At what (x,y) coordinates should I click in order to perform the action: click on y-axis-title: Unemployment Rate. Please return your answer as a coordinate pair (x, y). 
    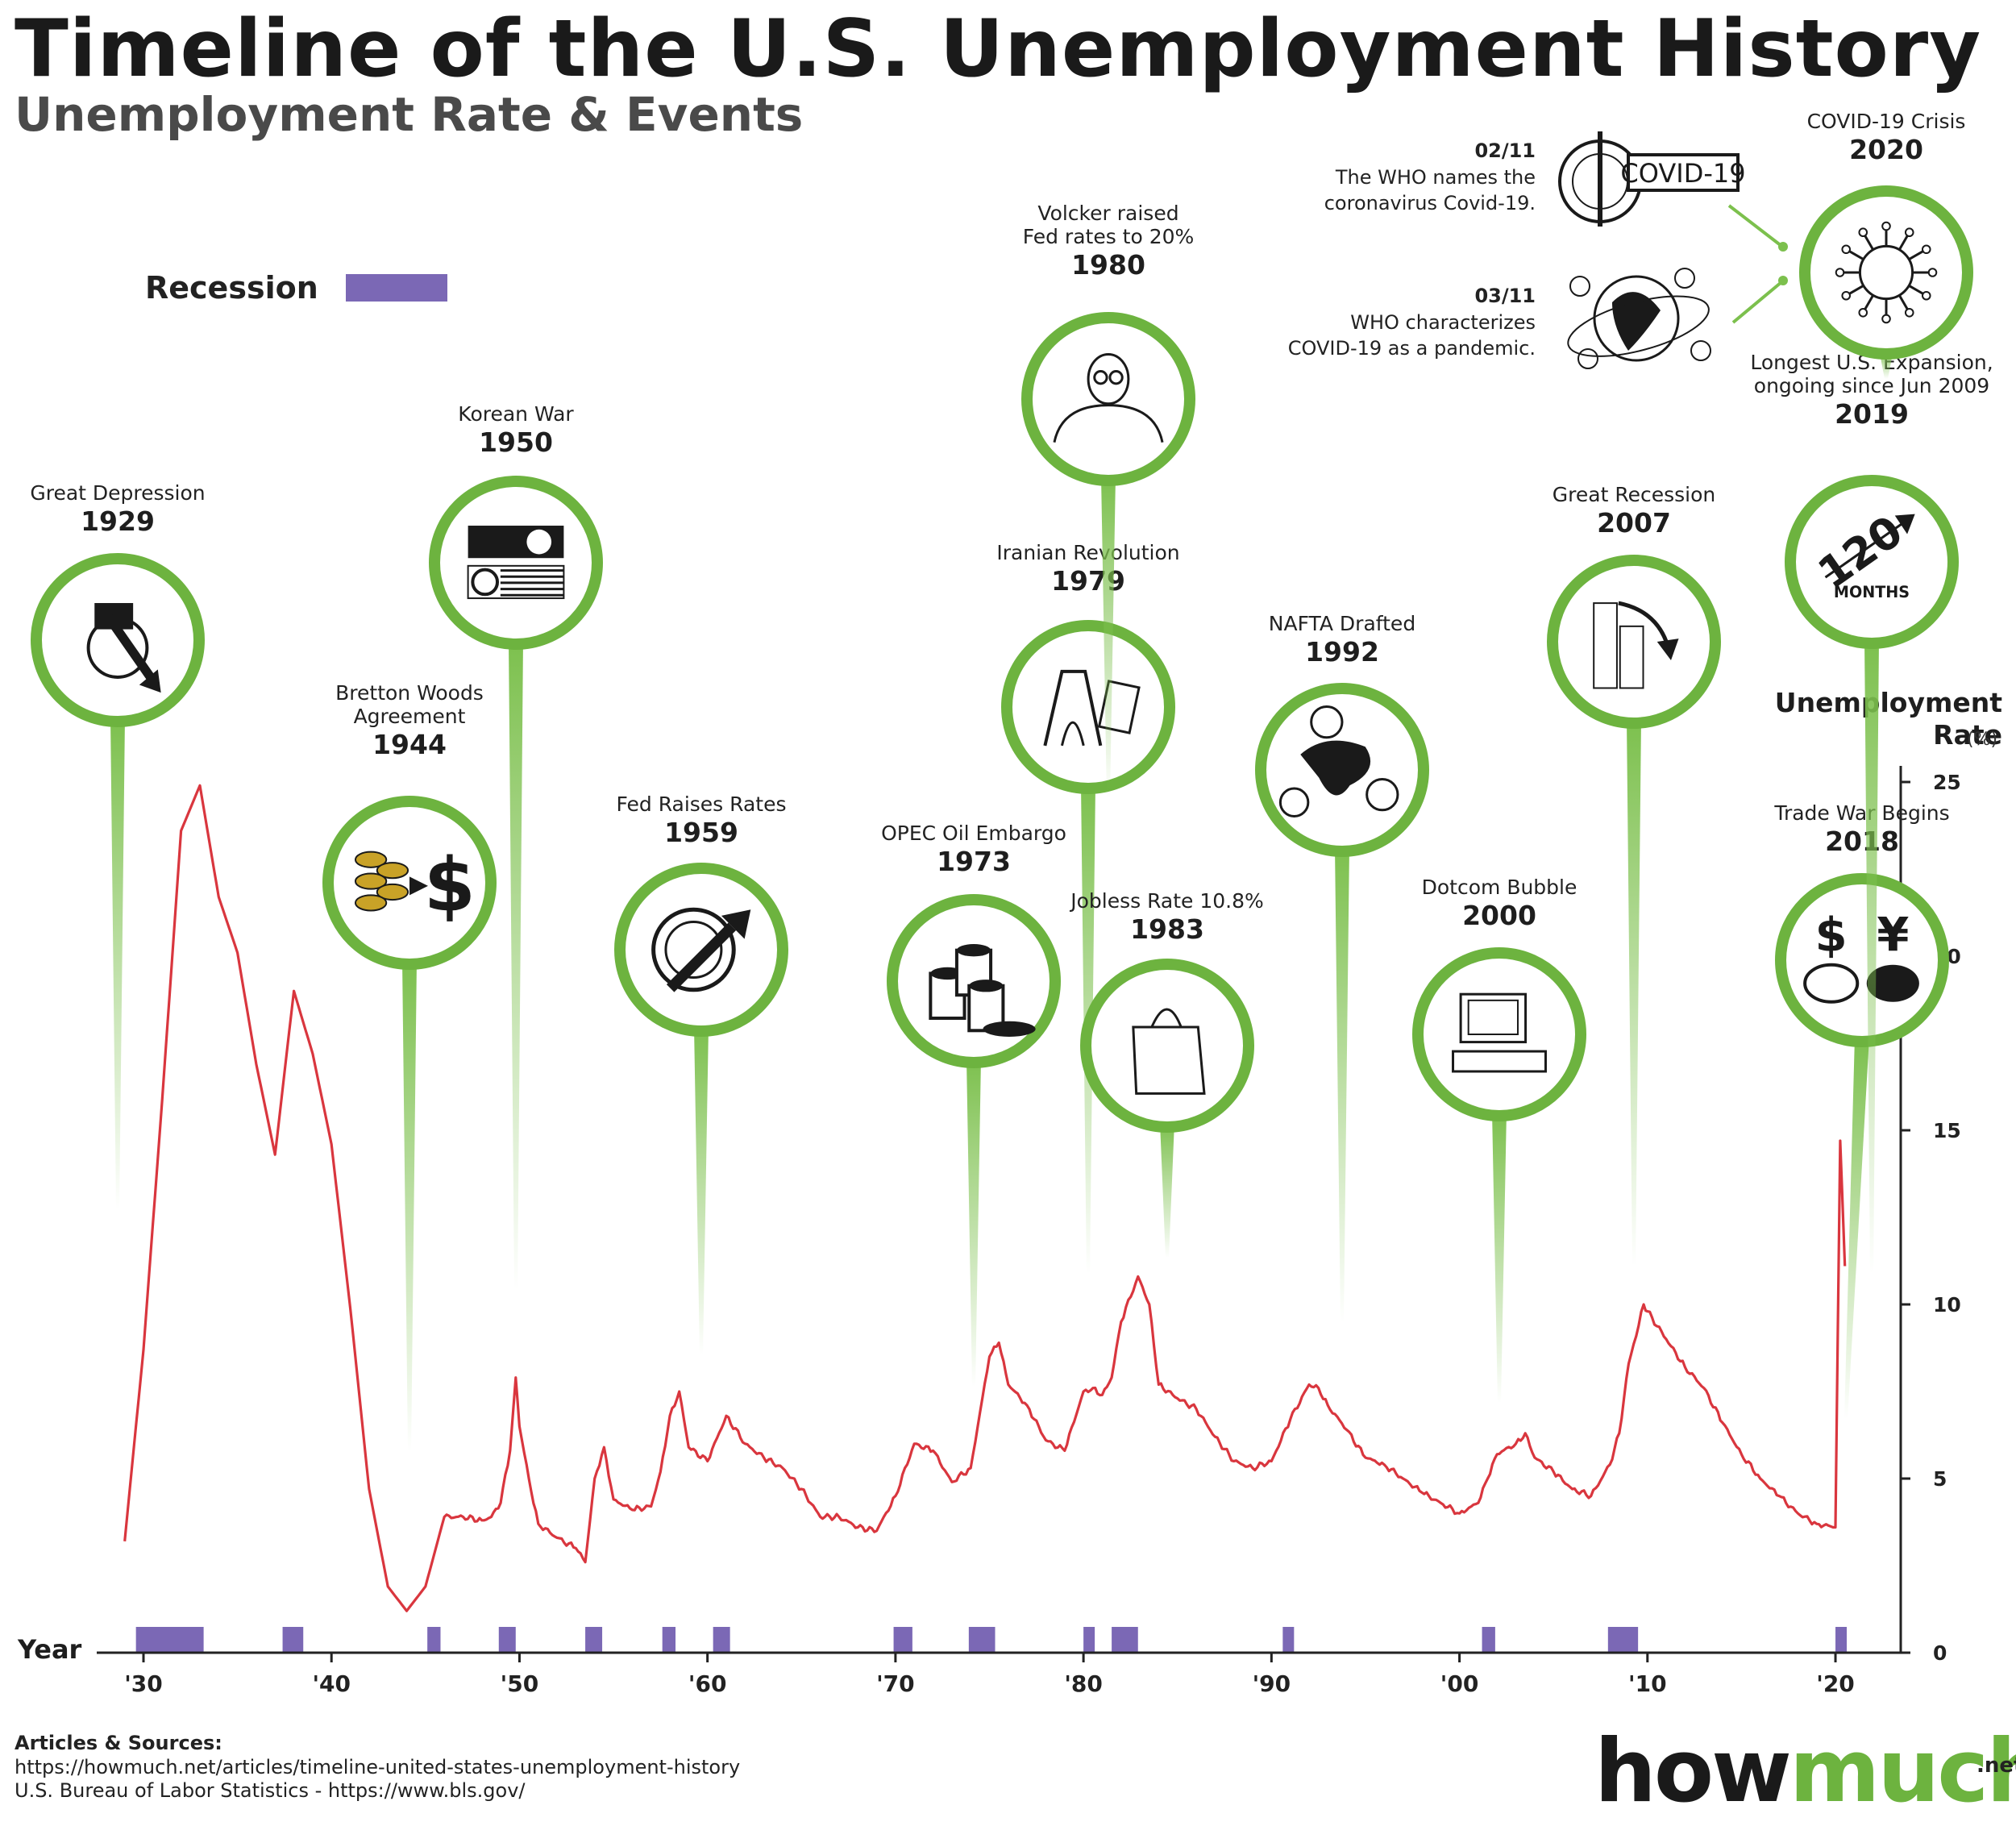
    Looking at the image, I should click on (1855, 719).